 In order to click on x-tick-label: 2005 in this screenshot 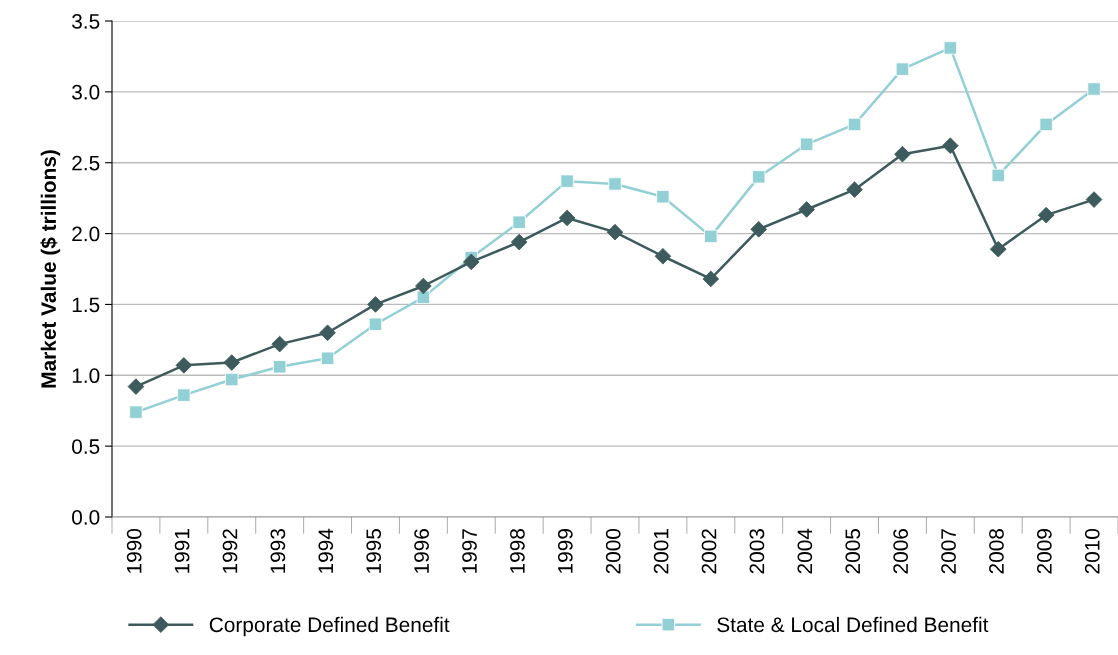, I will do `click(853, 551)`.